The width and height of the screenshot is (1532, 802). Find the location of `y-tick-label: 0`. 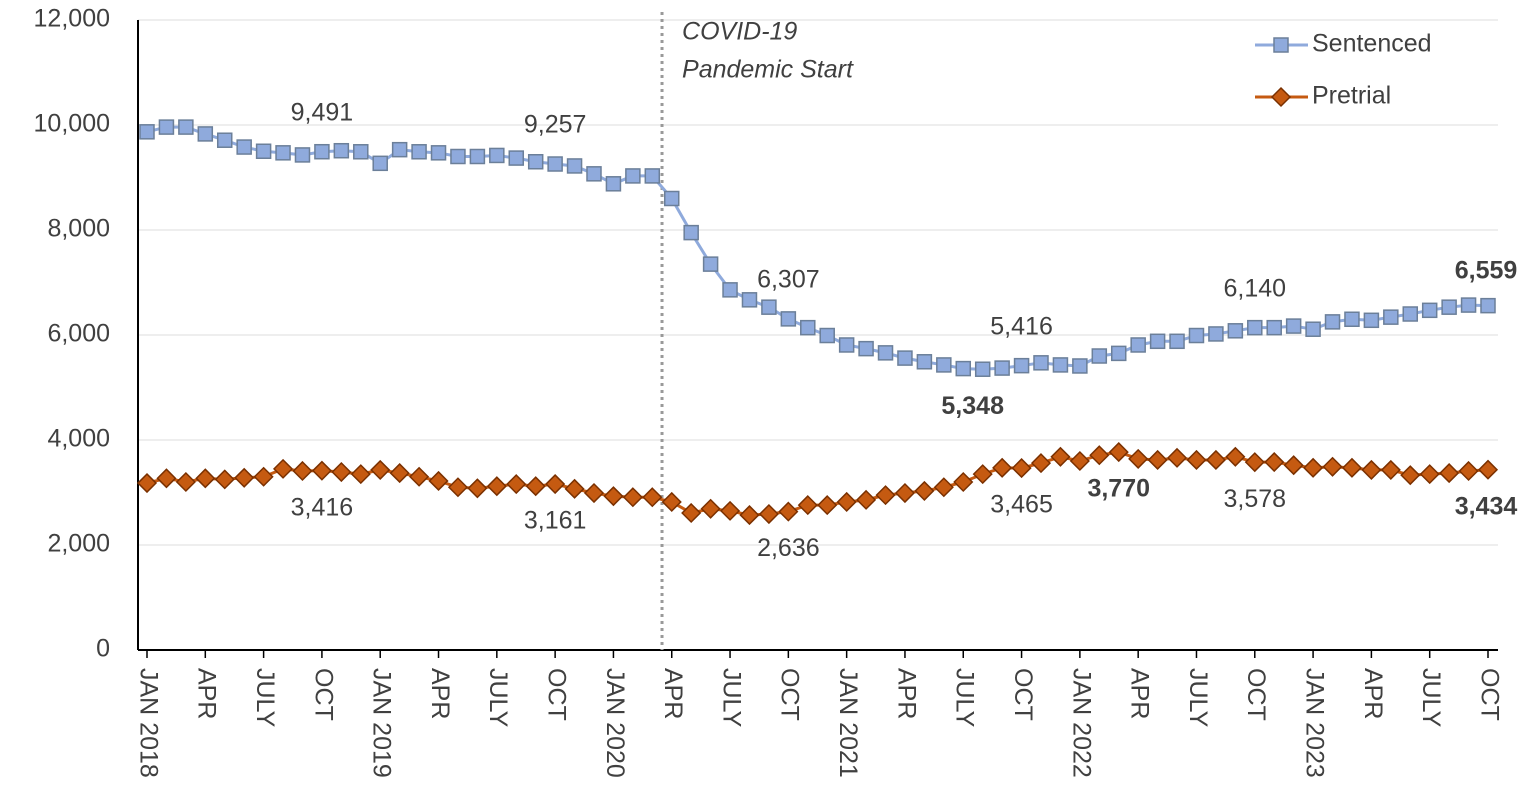

y-tick-label: 0 is located at coordinates (103, 649).